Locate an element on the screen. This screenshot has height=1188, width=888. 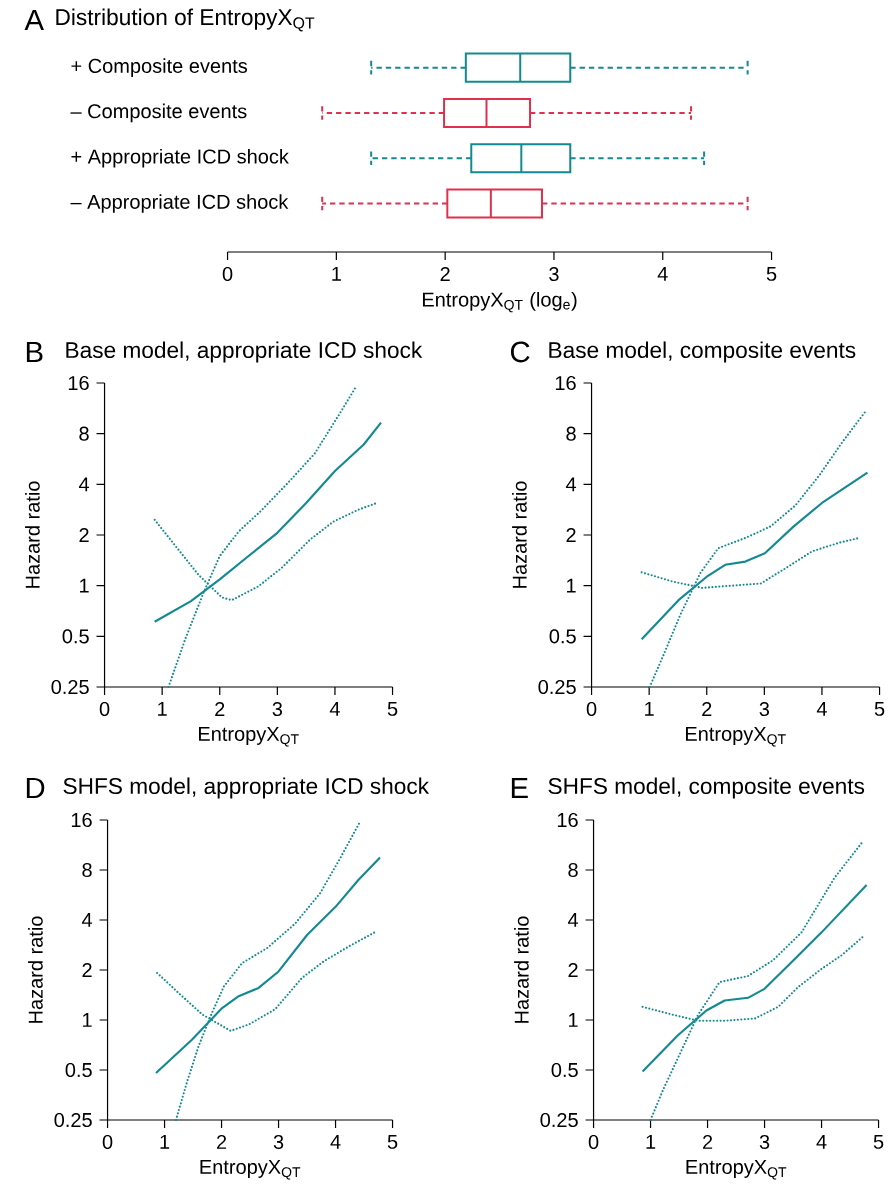
y-tick-label: – Appropriate ICD shock is located at coordinates (179, 203).